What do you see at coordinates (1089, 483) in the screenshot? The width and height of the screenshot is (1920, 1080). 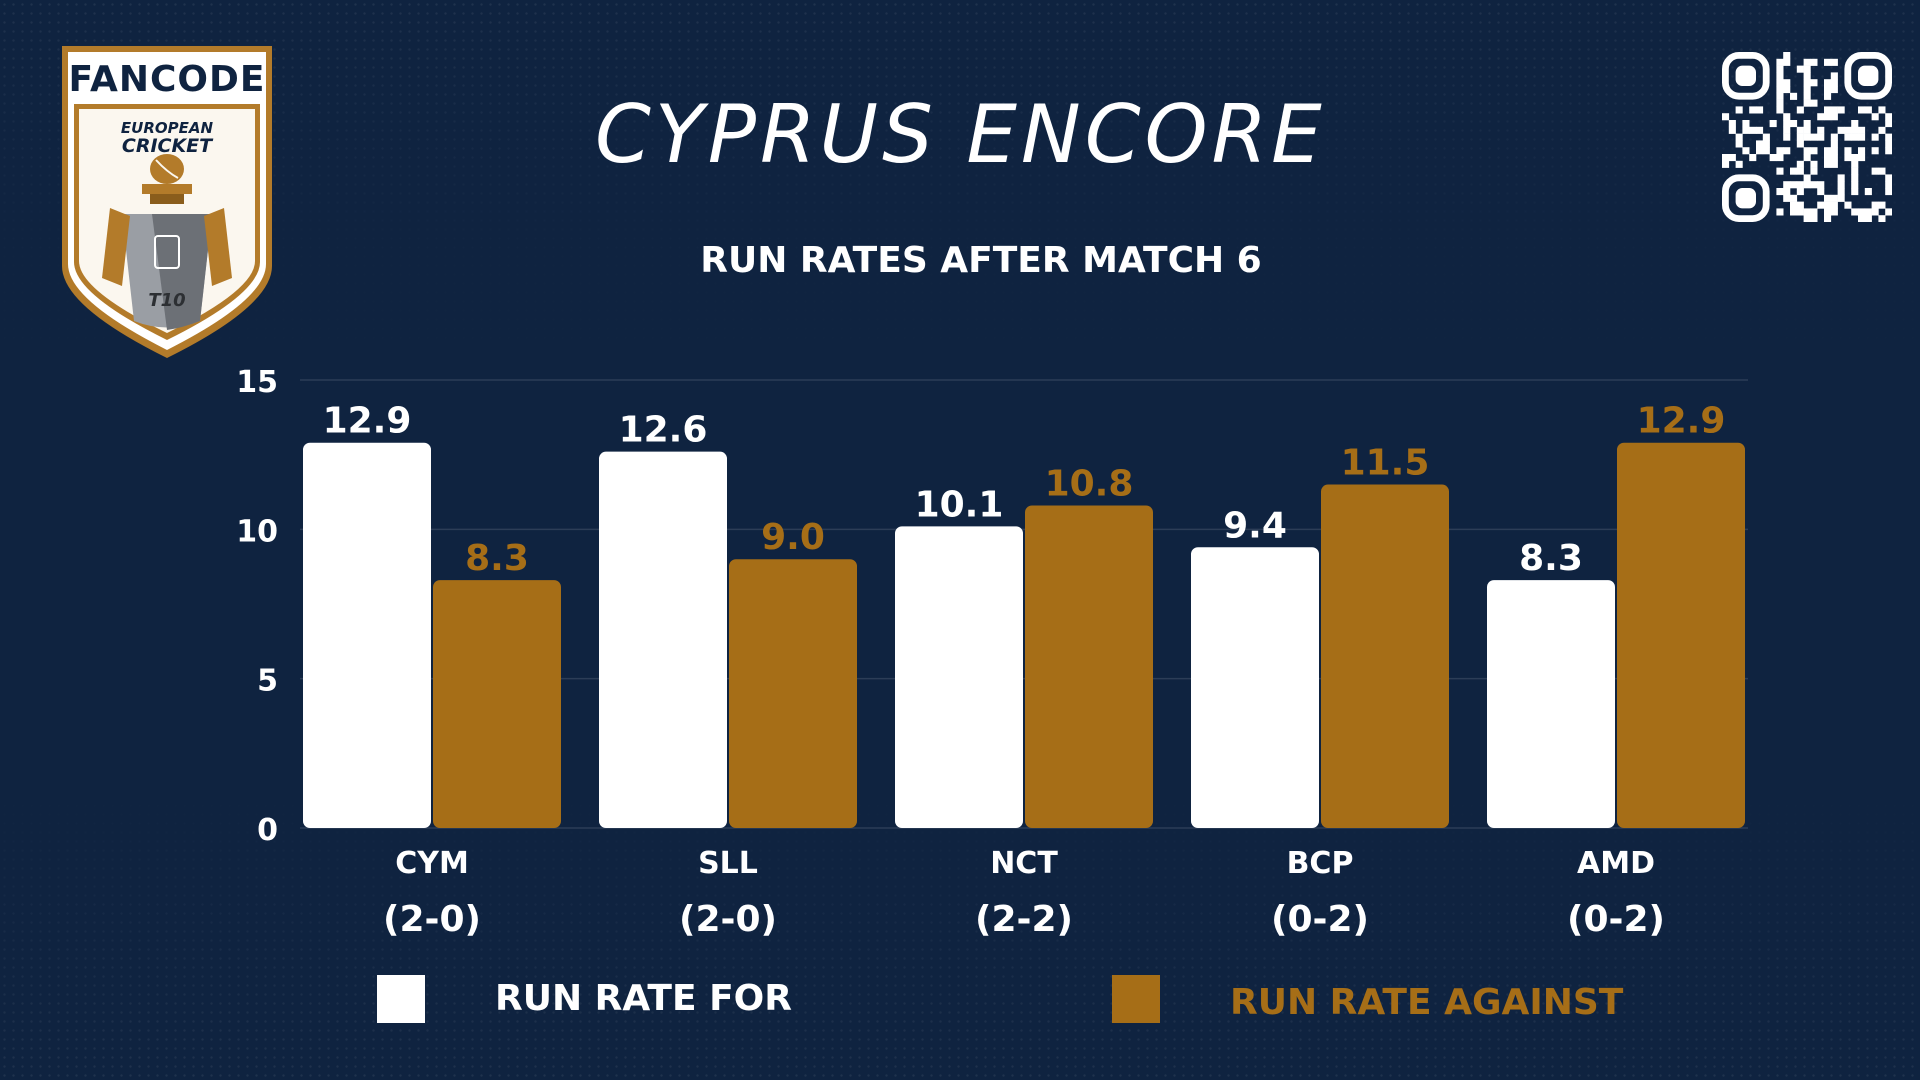 I see `data-label: 10.8` at bounding box center [1089, 483].